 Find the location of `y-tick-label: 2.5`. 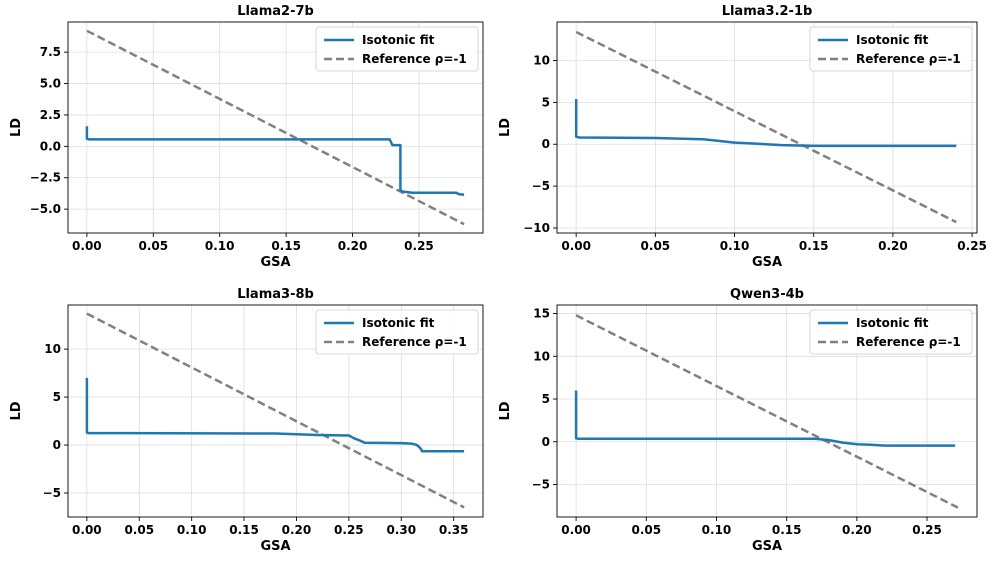

y-tick-label: 2.5 is located at coordinates (50, 115).